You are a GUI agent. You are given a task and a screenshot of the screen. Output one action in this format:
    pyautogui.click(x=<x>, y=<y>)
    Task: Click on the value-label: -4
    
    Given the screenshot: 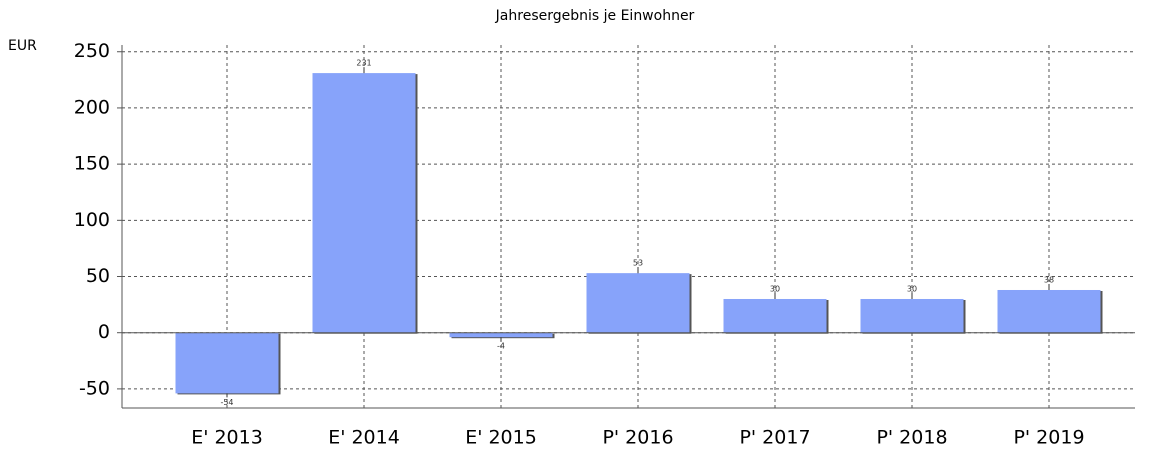 What is the action you would take?
    pyautogui.click(x=501, y=346)
    